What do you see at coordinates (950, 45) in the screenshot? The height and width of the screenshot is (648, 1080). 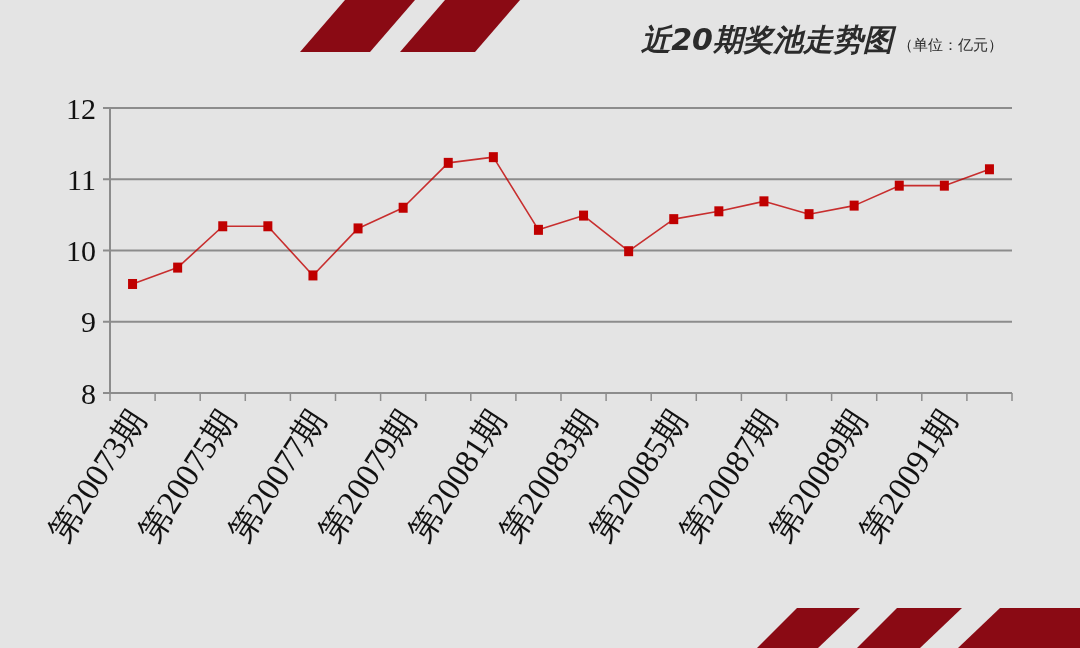 I see `chart-subtitle: （单位：亿元）` at bounding box center [950, 45].